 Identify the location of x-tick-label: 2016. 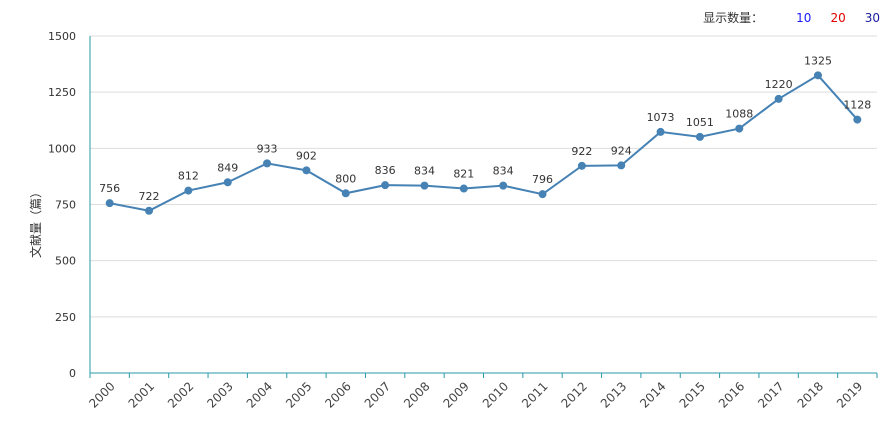
(731, 394).